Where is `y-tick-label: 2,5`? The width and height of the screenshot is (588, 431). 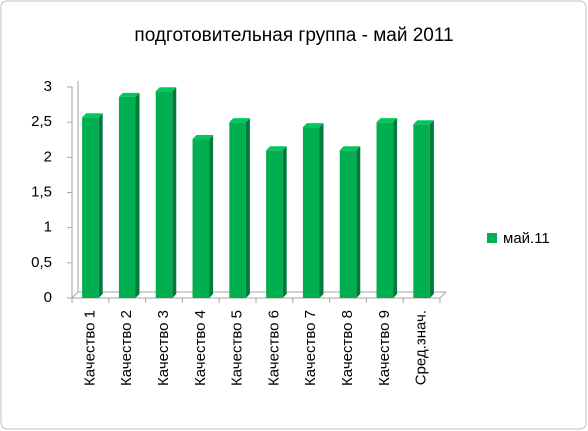 y-tick-label: 2,5 is located at coordinates (41, 121).